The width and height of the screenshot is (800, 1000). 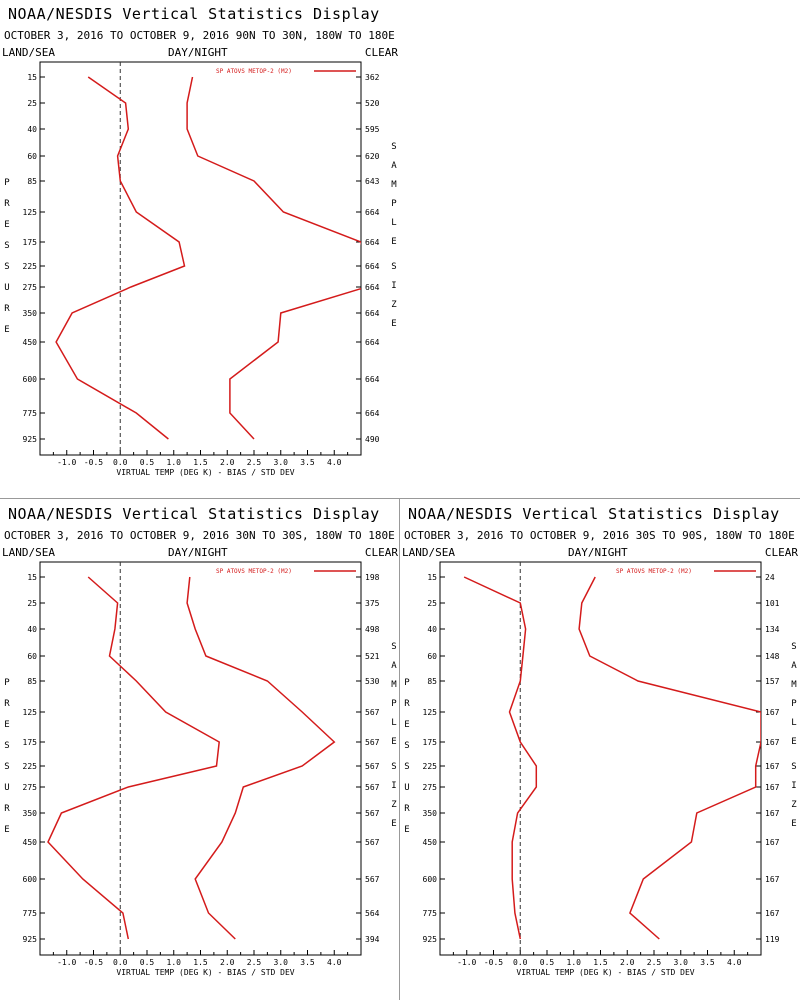 What do you see at coordinates (372, 629) in the screenshot?
I see `sample-size-label: 498` at bounding box center [372, 629].